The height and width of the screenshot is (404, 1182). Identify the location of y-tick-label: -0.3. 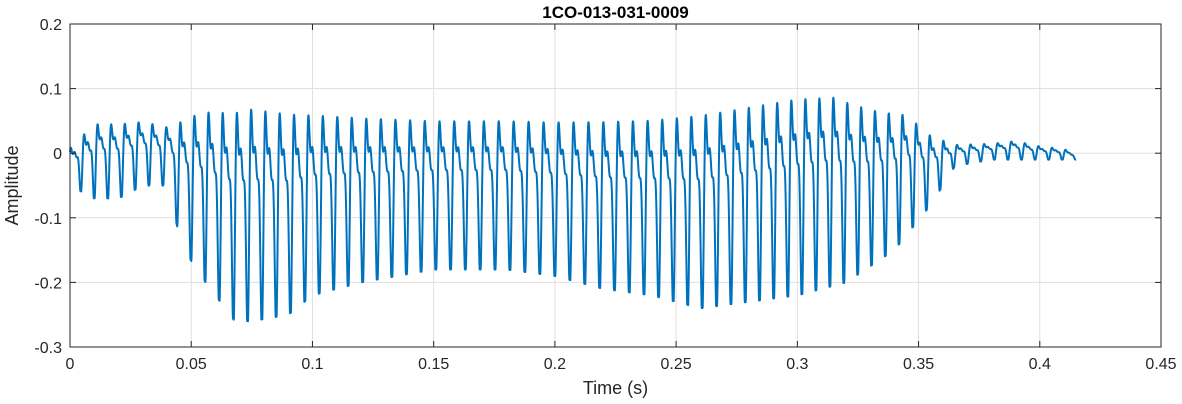
(48, 348).